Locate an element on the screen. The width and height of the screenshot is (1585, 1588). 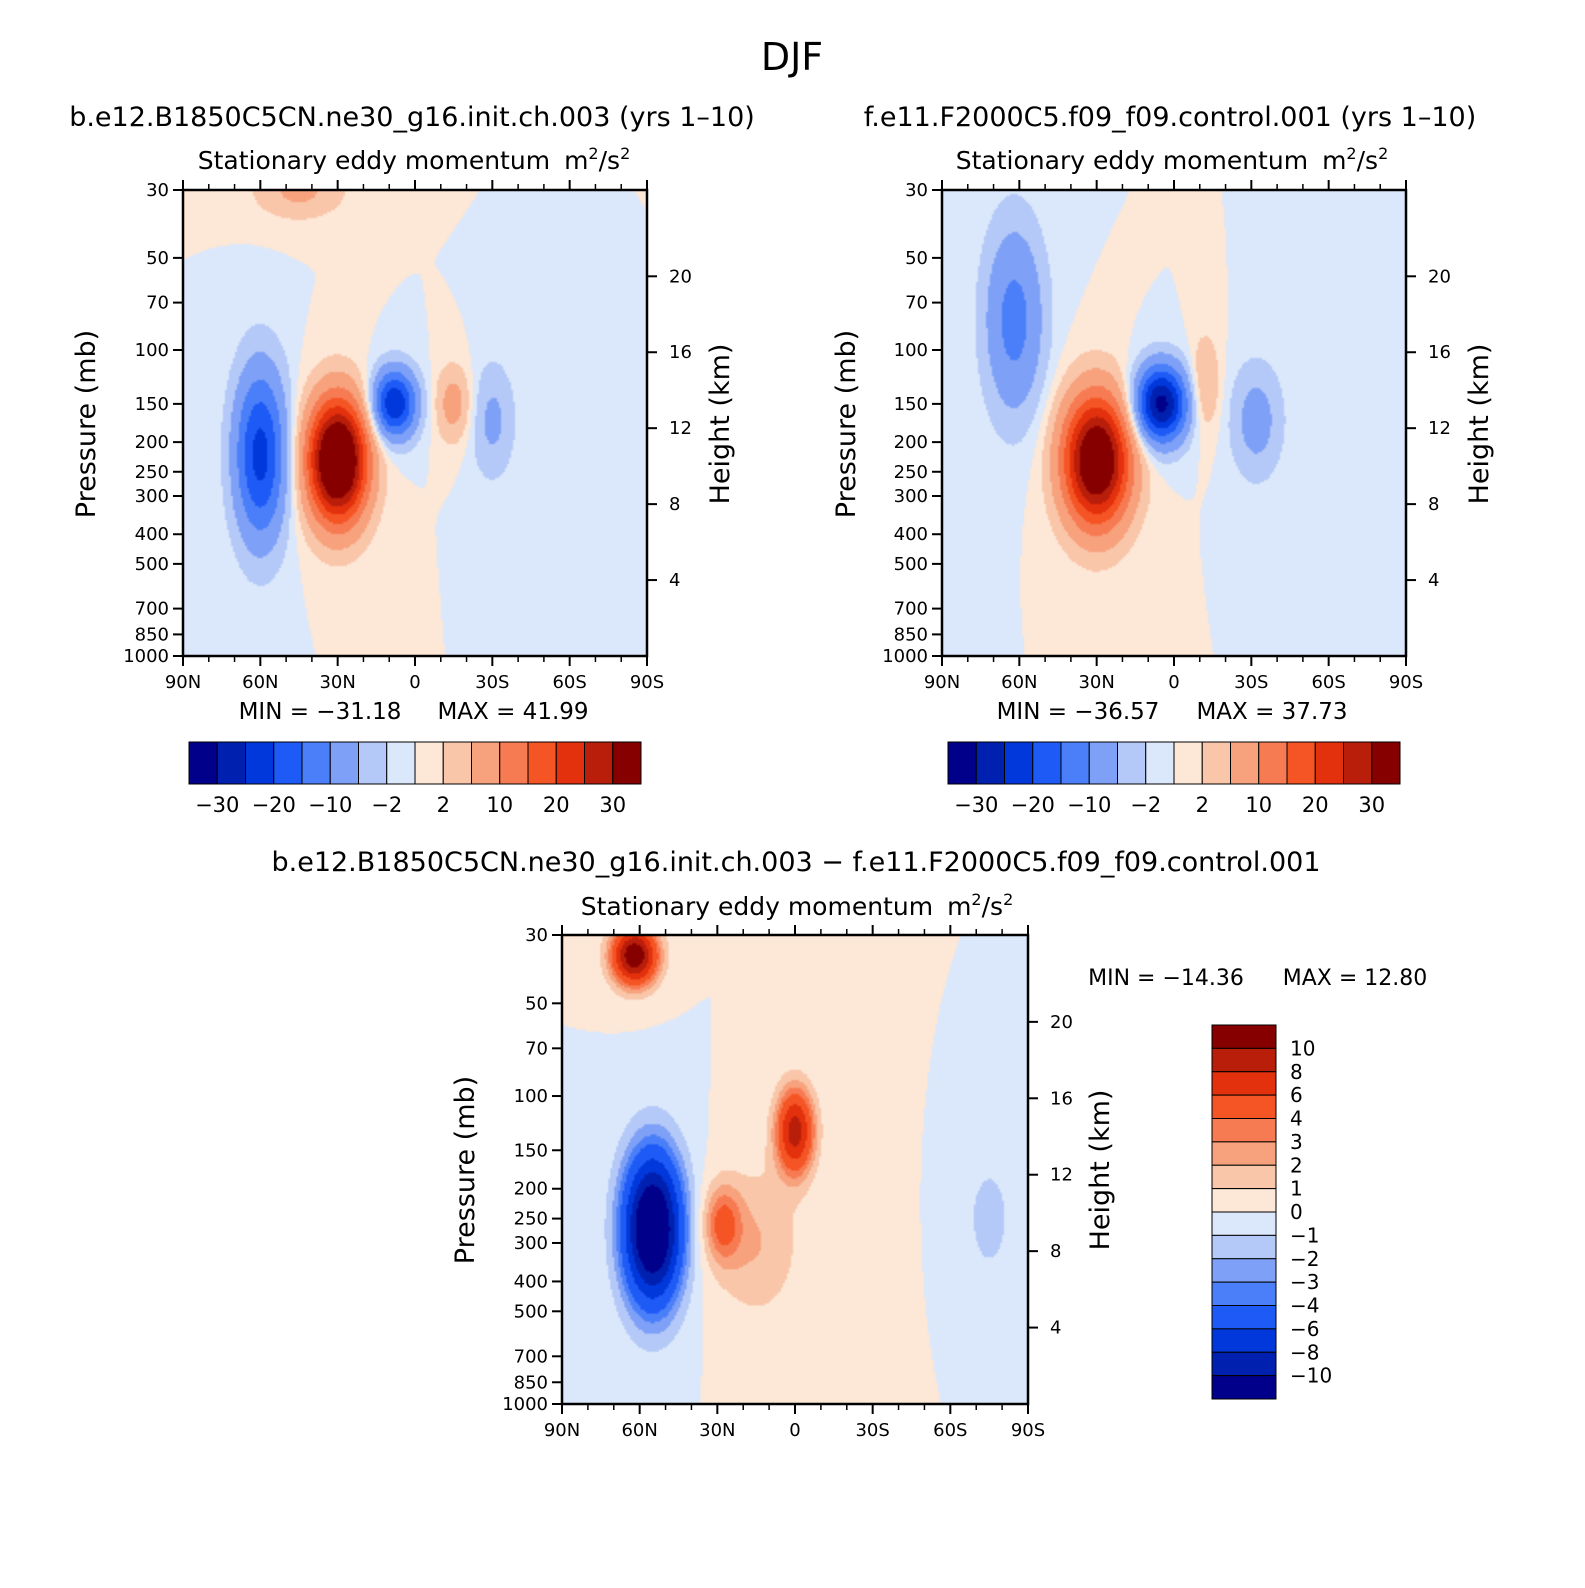
contour-raster is located at coordinates (1174, 423).